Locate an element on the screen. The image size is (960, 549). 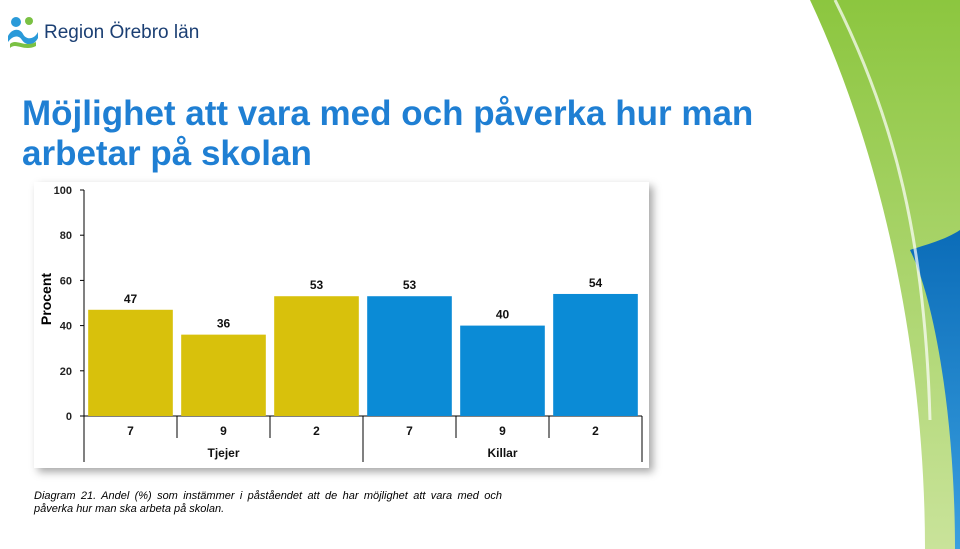
data-label: 40 is located at coordinates (503, 315).